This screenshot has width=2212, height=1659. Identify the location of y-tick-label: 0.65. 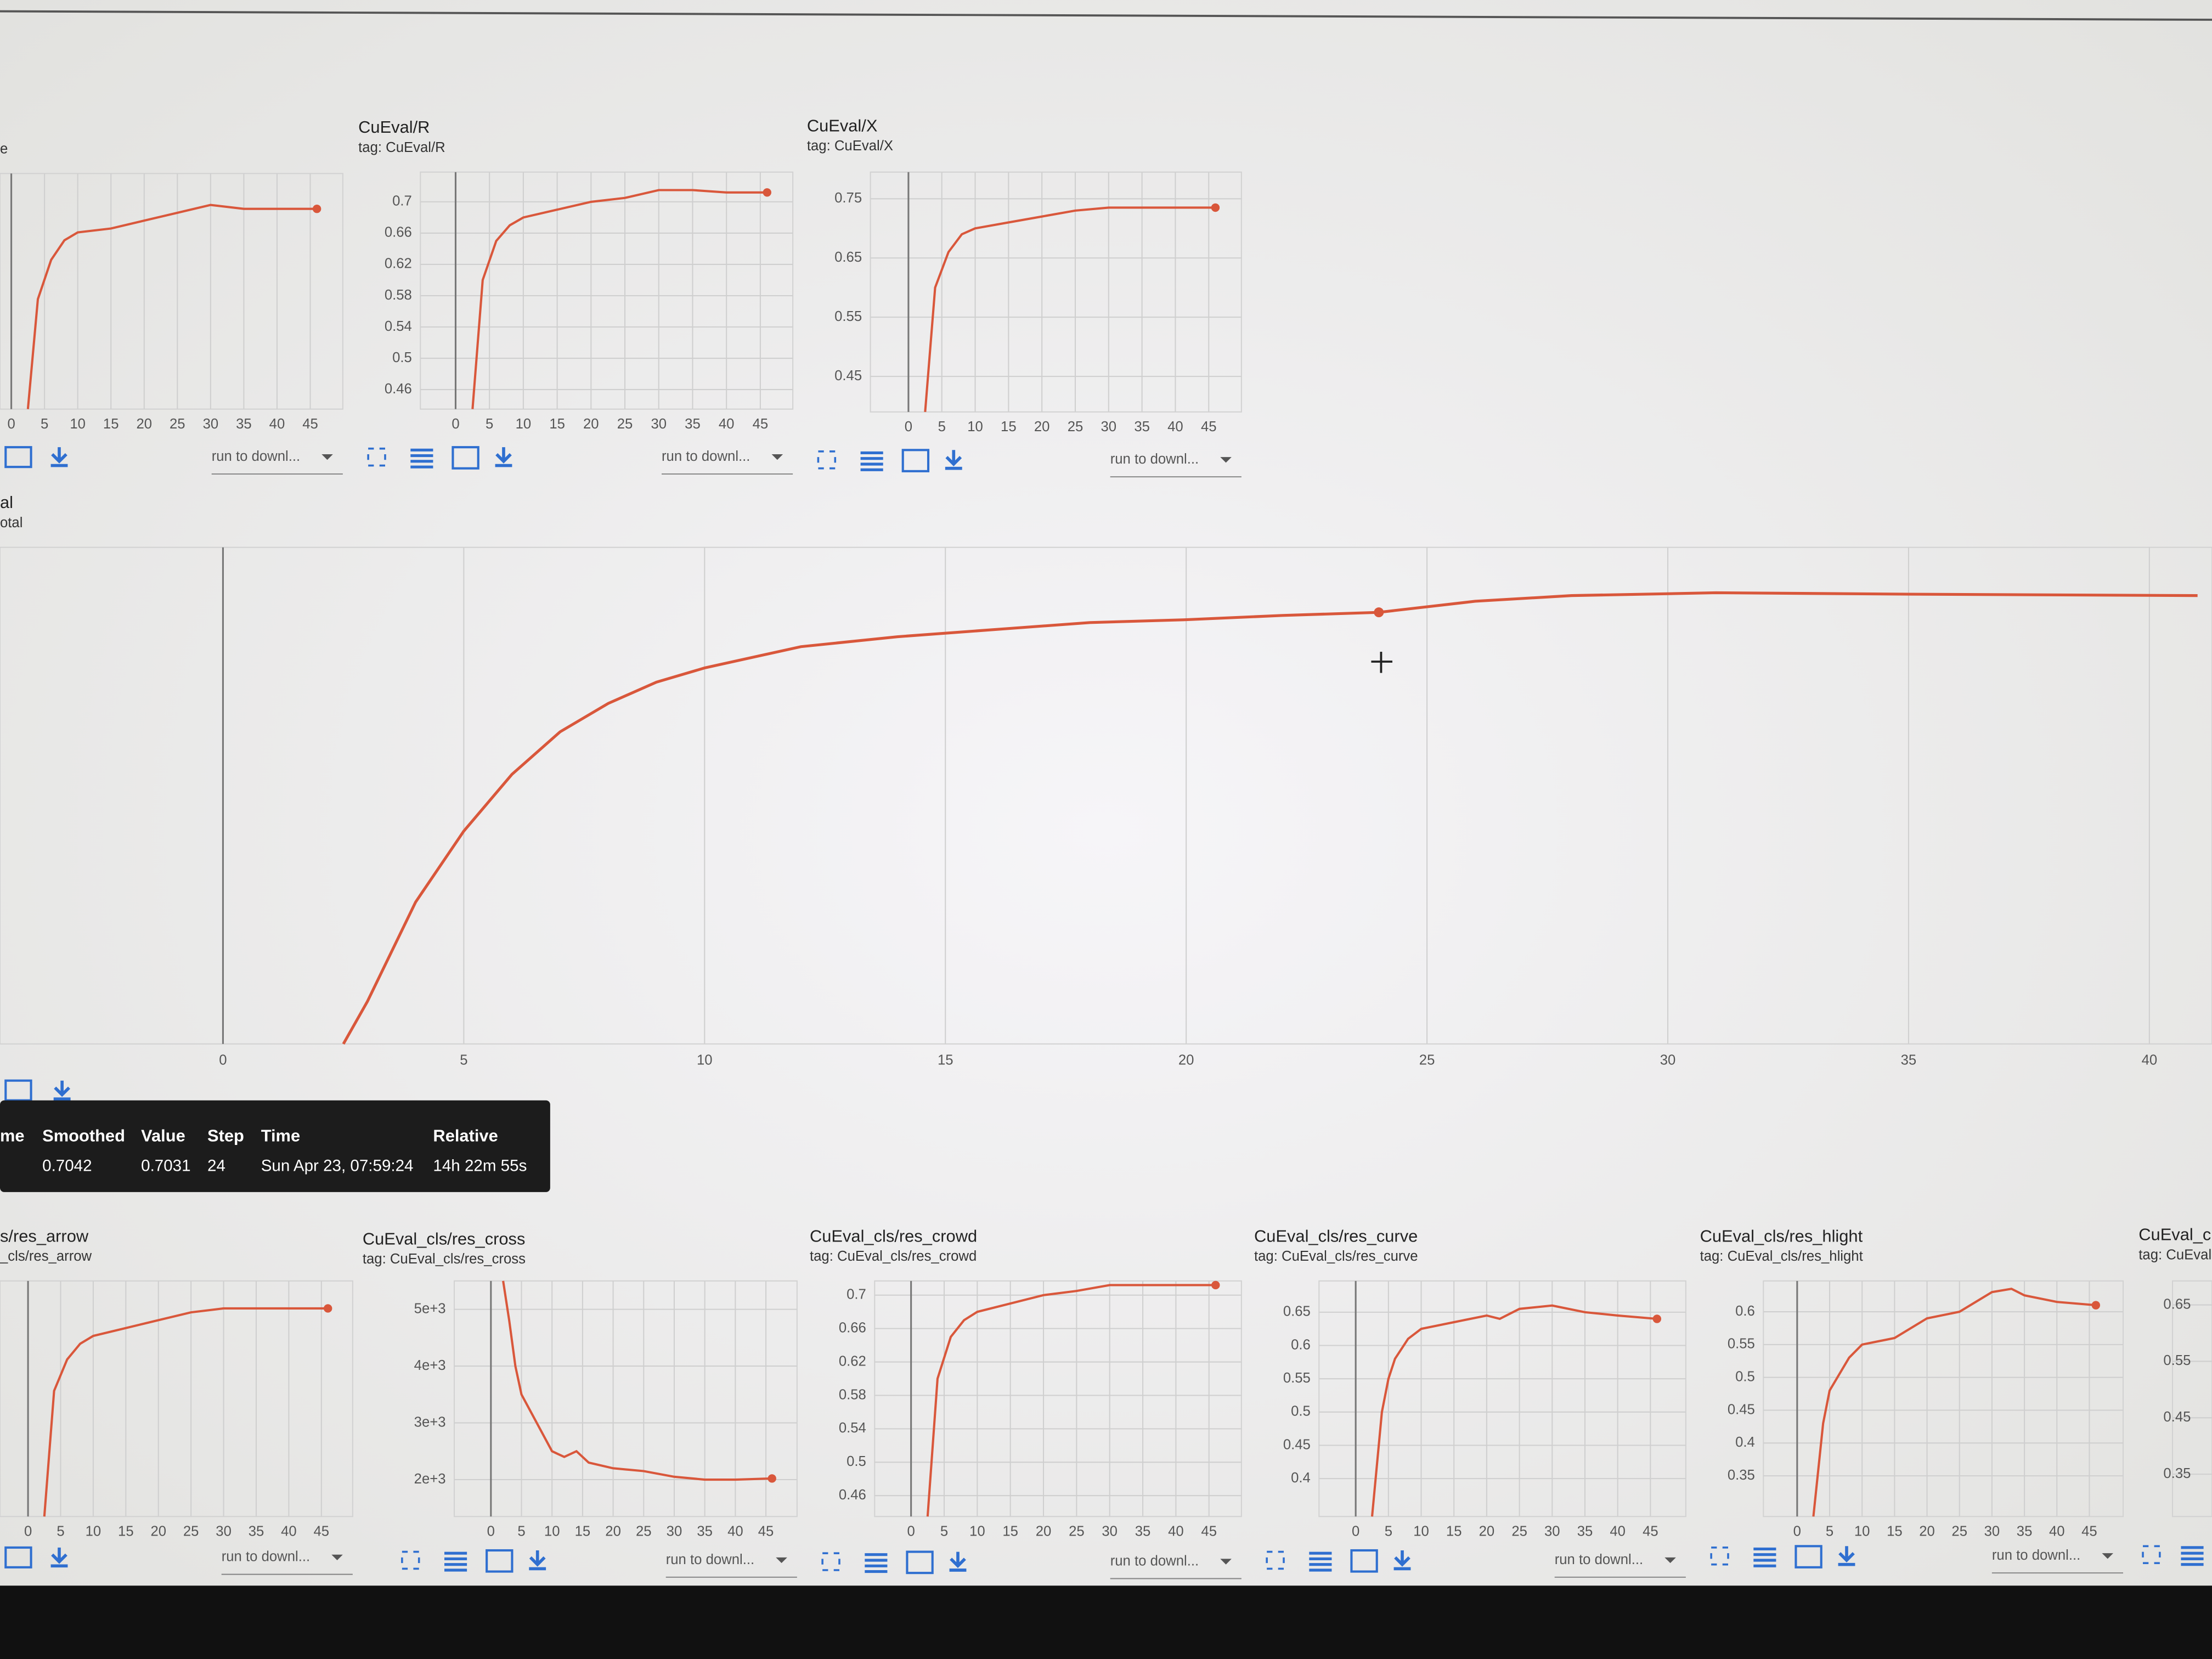
(848, 257).